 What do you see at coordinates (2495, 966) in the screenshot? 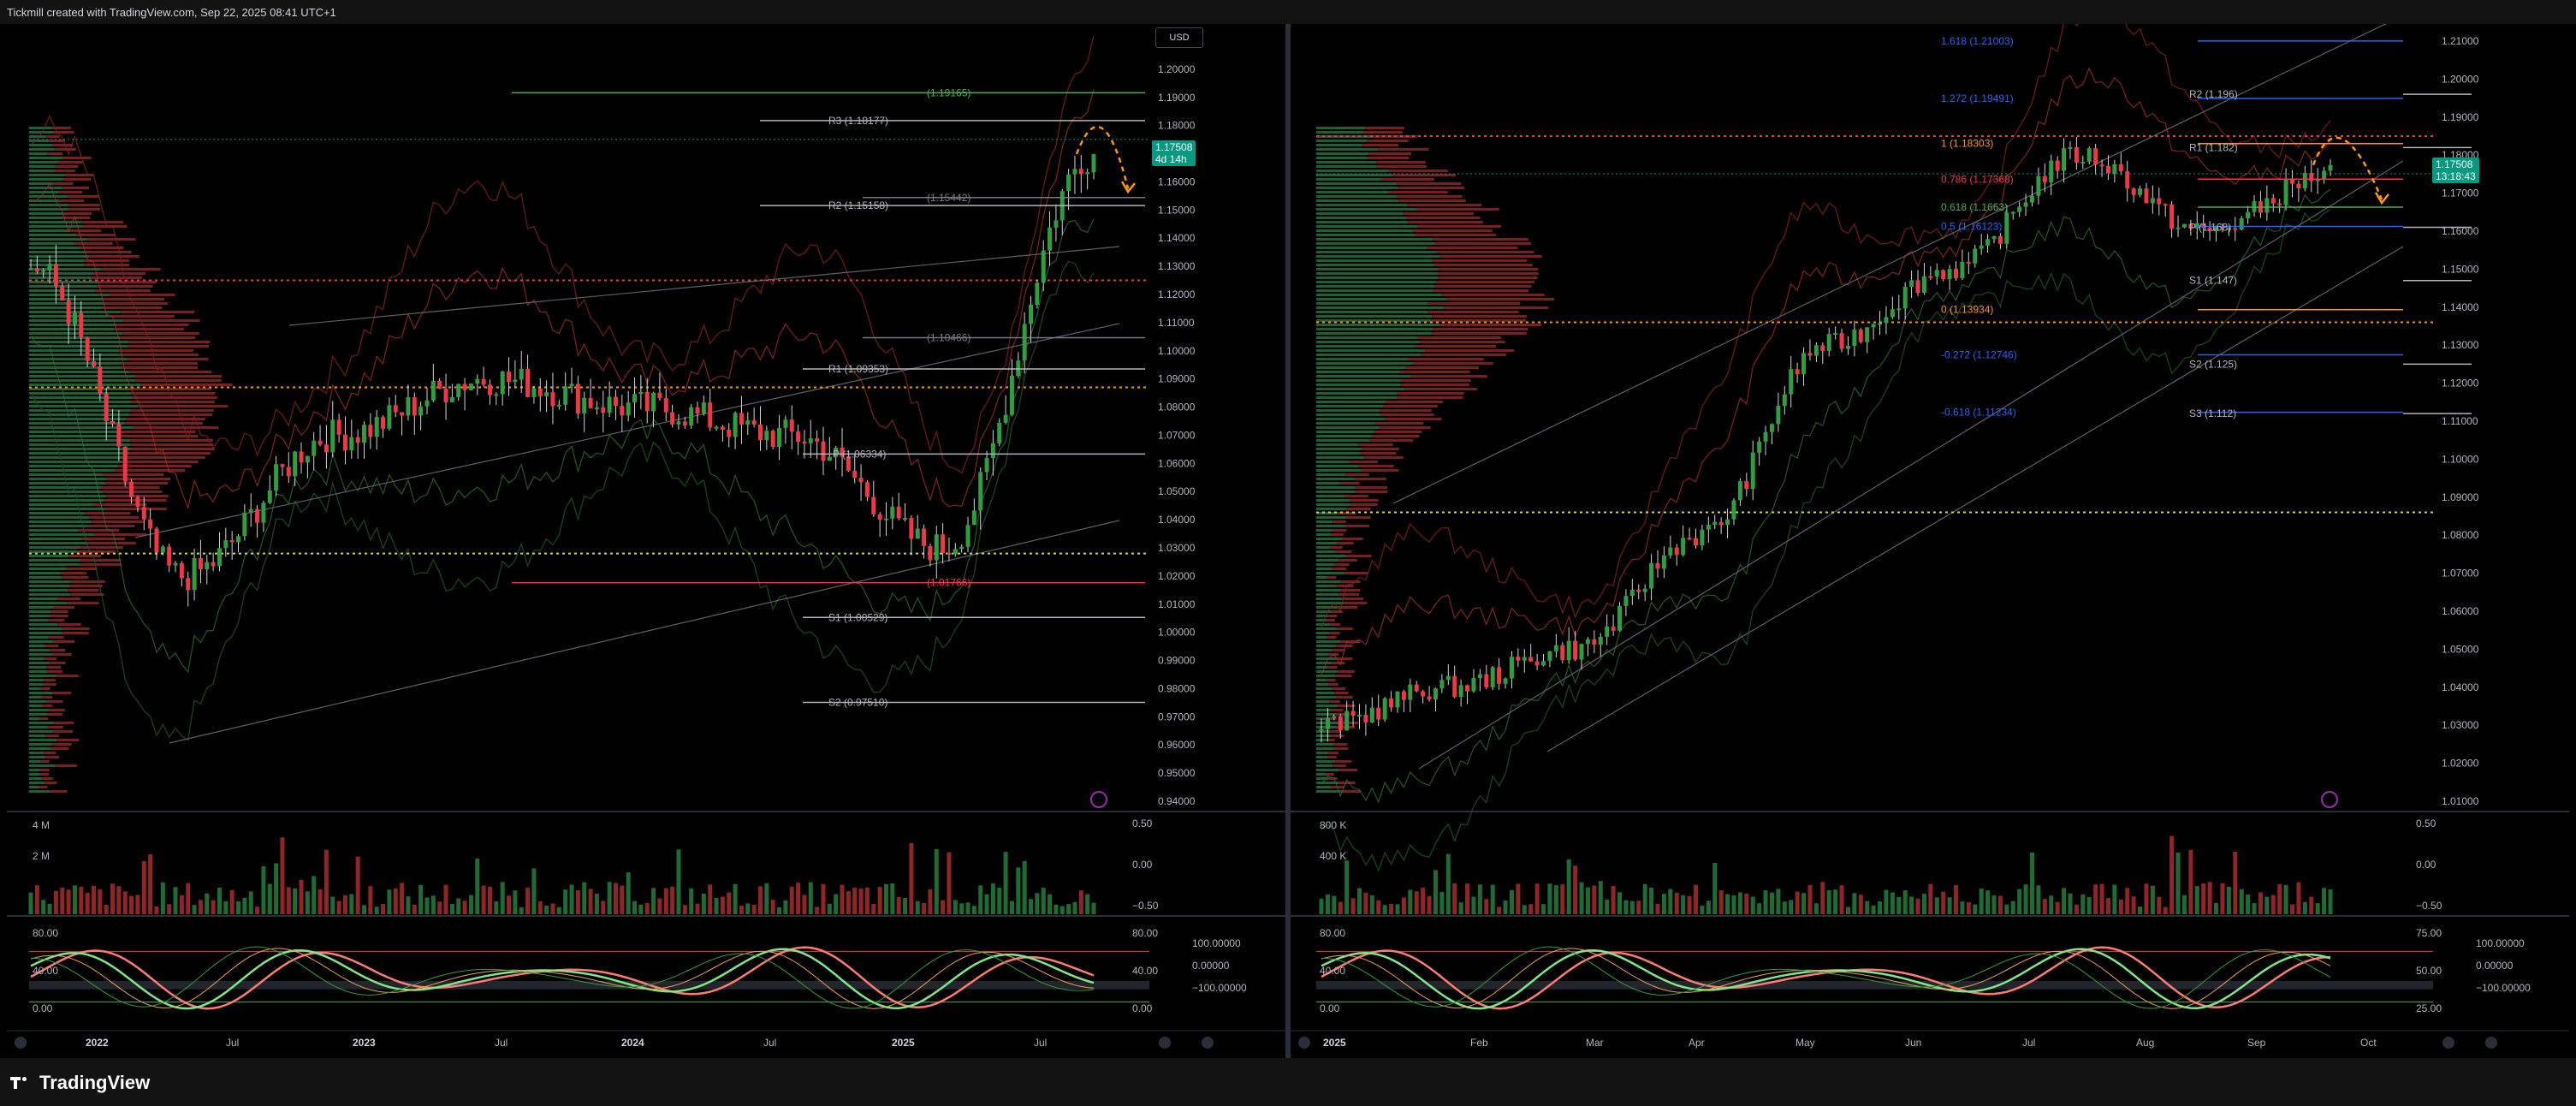
I see `osc-far-axis-label: 0.00000` at bounding box center [2495, 966].